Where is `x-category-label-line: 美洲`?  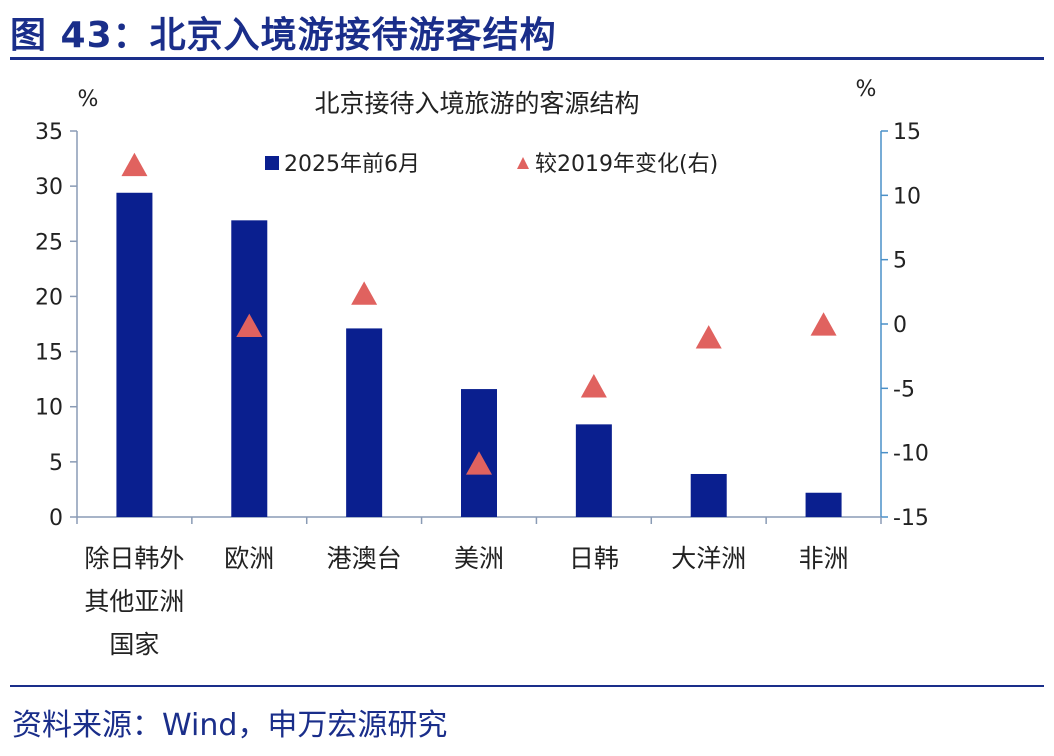
x-category-label-line: 美洲 is located at coordinates (479, 558).